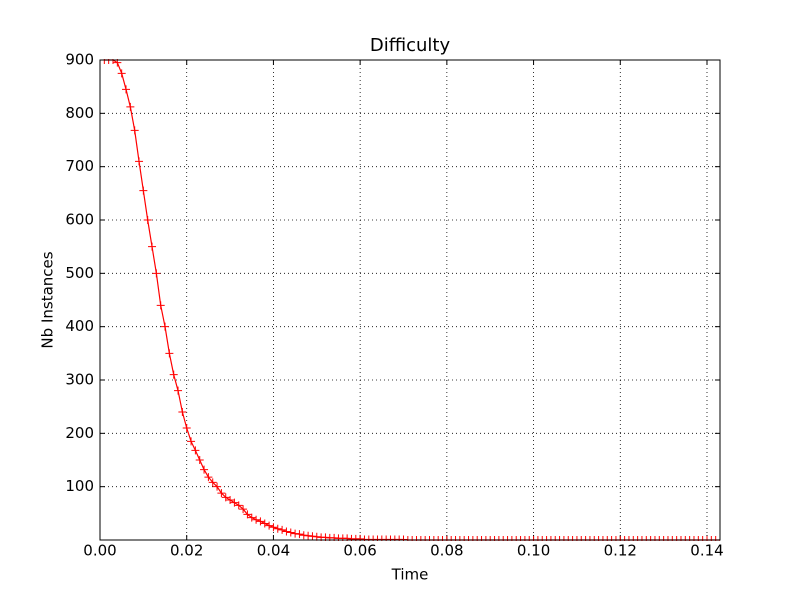 This screenshot has height=600, width=800. What do you see at coordinates (410, 45) in the screenshot?
I see `chart-title: Difficulty` at bounding box center [410, 45].